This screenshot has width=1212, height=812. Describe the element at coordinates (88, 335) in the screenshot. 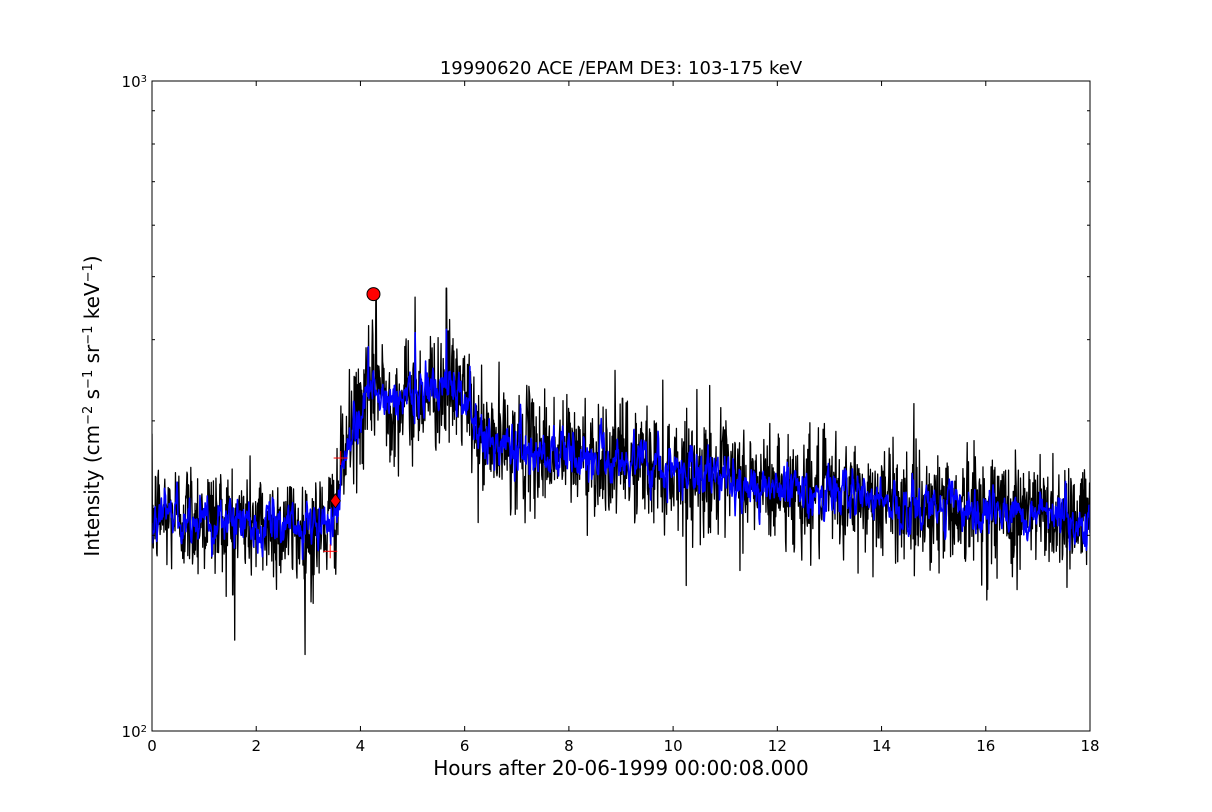

I see `y-axis-label-sup3: −1` at that location.